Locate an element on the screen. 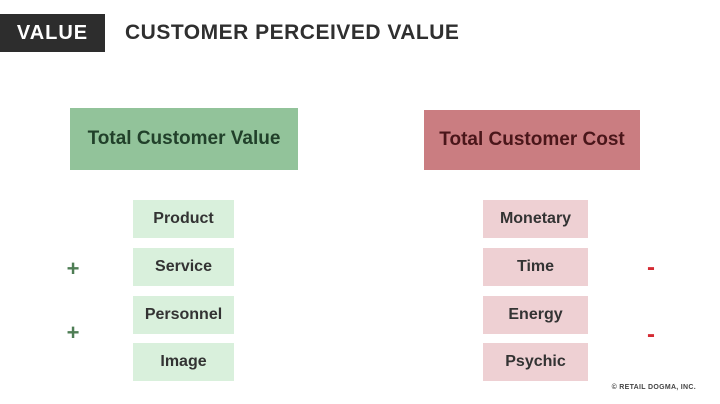  cost-item-energy: Energy is located at coordinates (535, 315).